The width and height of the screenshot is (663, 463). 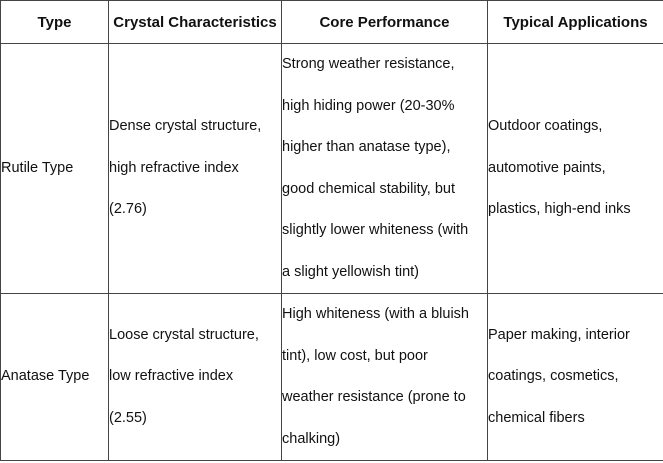 What do you see at coordinates (375, 230) in the screenshot?
I see `cell-line: slightly lower whiteness (with` at bounding box center [375, 230].